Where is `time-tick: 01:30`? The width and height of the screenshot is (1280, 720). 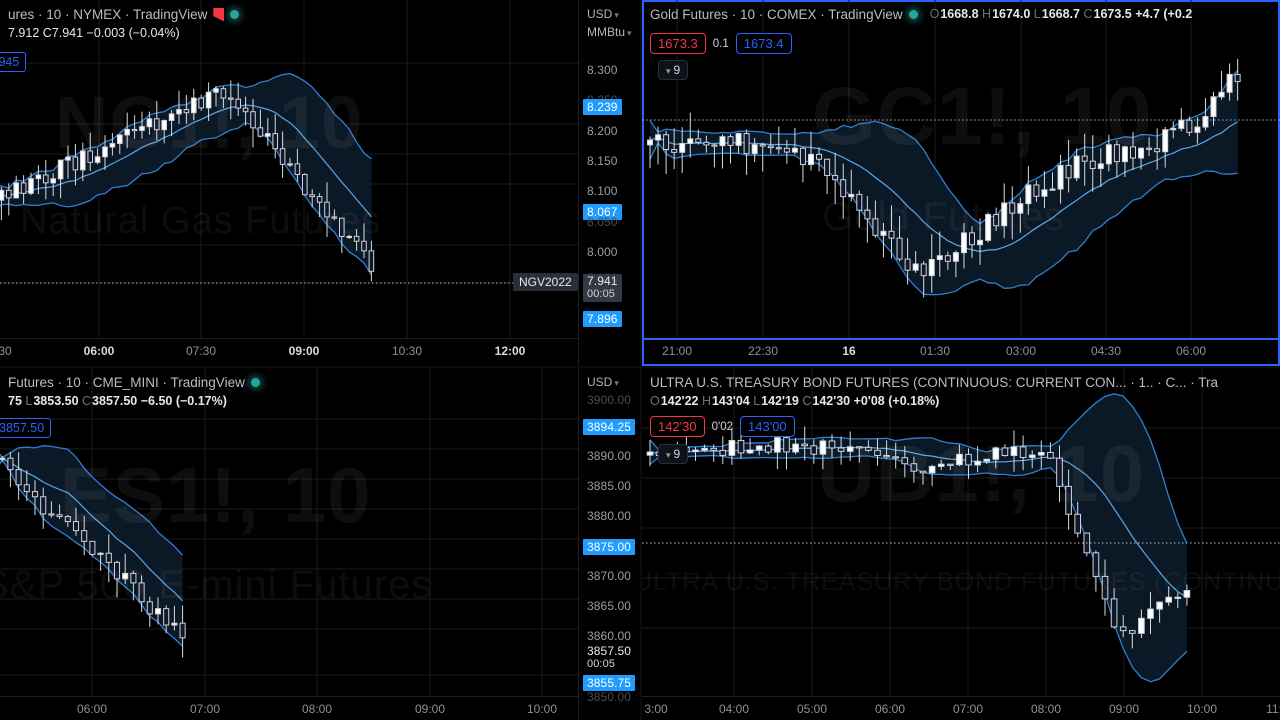
time-tick: 01:30 is located at coordinates (935, 351).